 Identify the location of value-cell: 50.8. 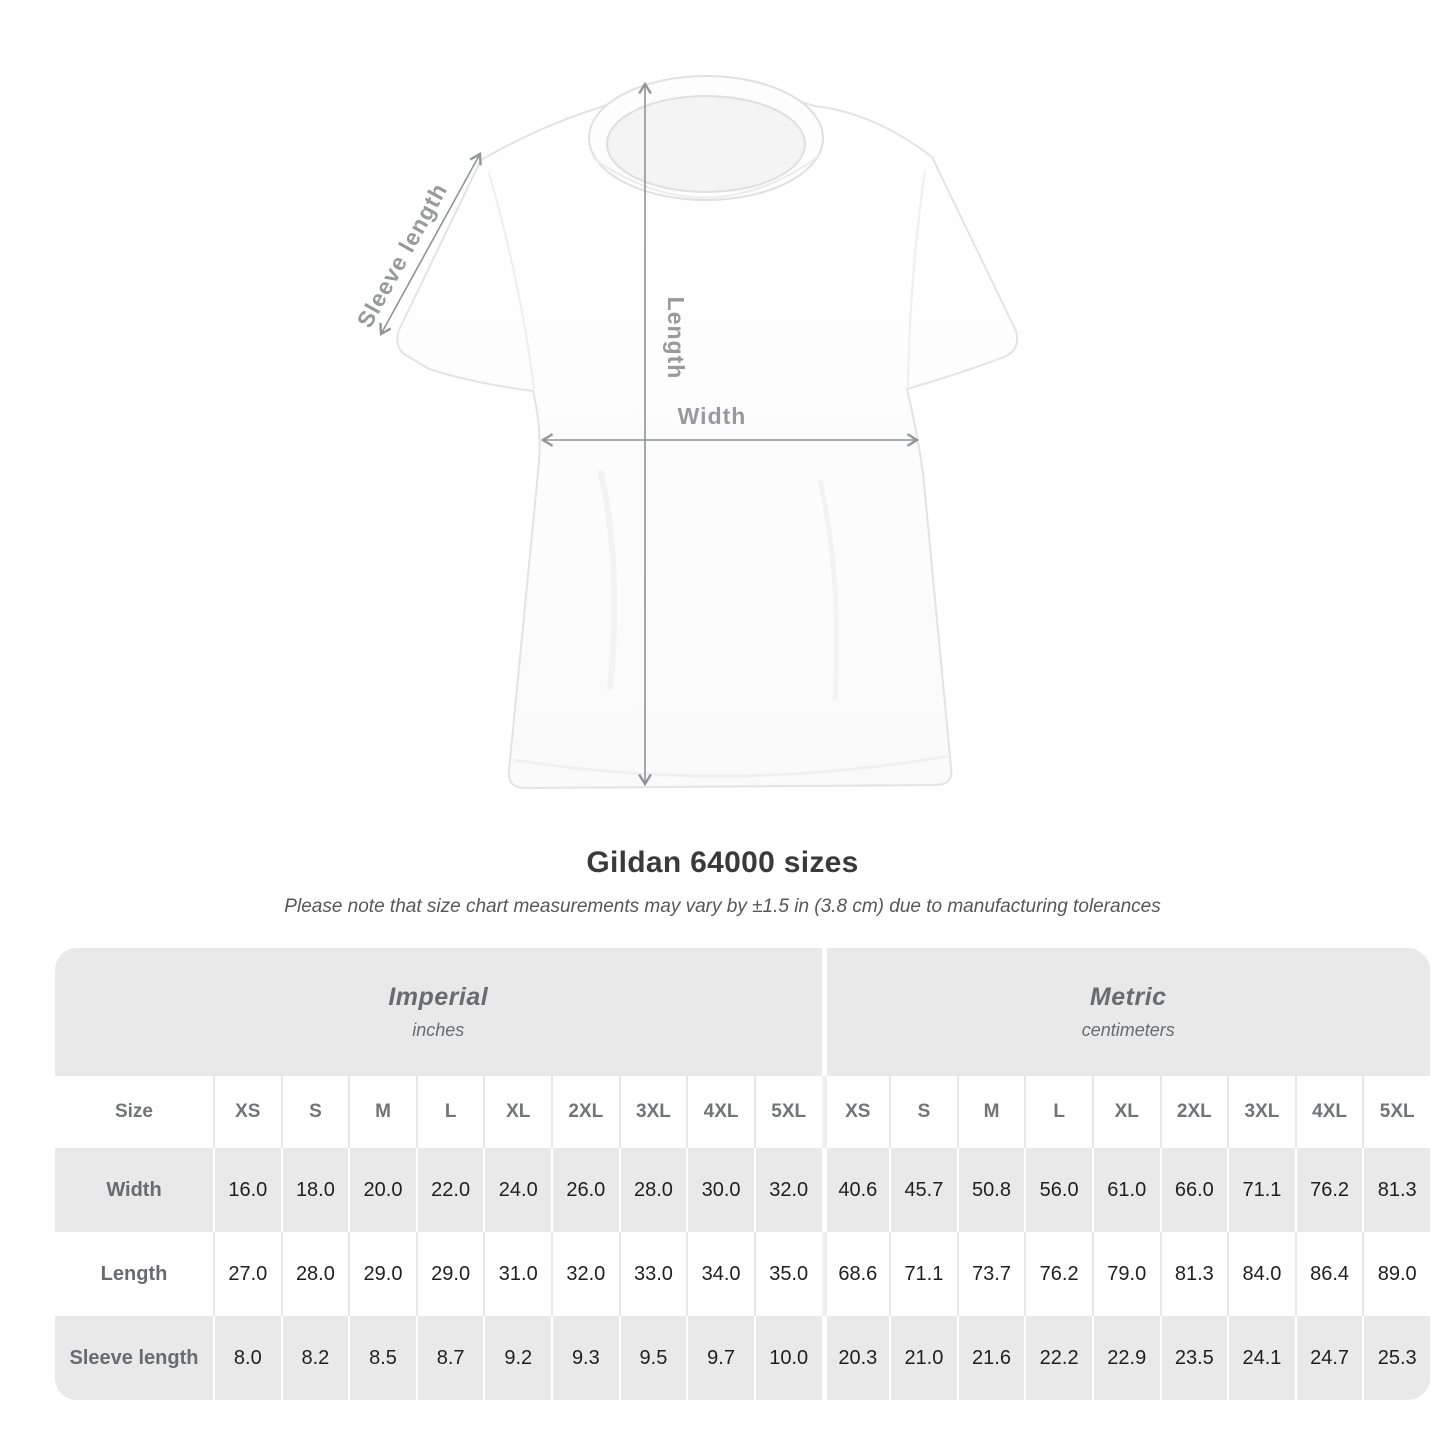
(990, 1190).